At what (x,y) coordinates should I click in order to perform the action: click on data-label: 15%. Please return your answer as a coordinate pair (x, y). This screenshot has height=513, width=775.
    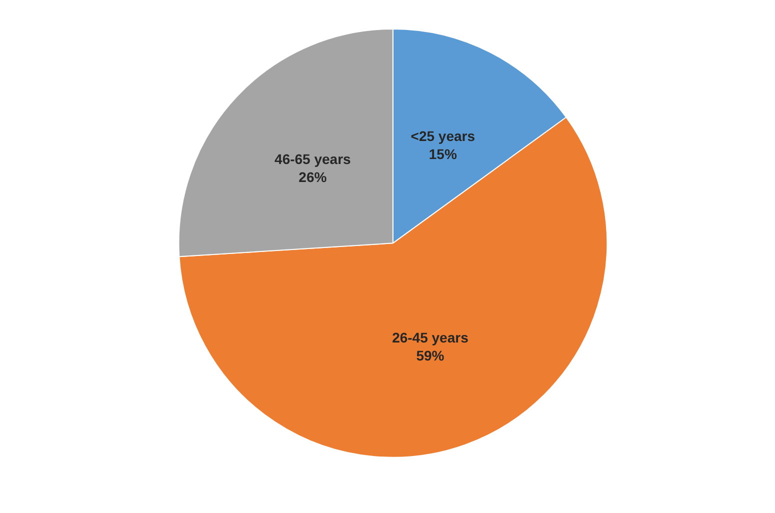
    Looking at the image, I should click on (443, 154).